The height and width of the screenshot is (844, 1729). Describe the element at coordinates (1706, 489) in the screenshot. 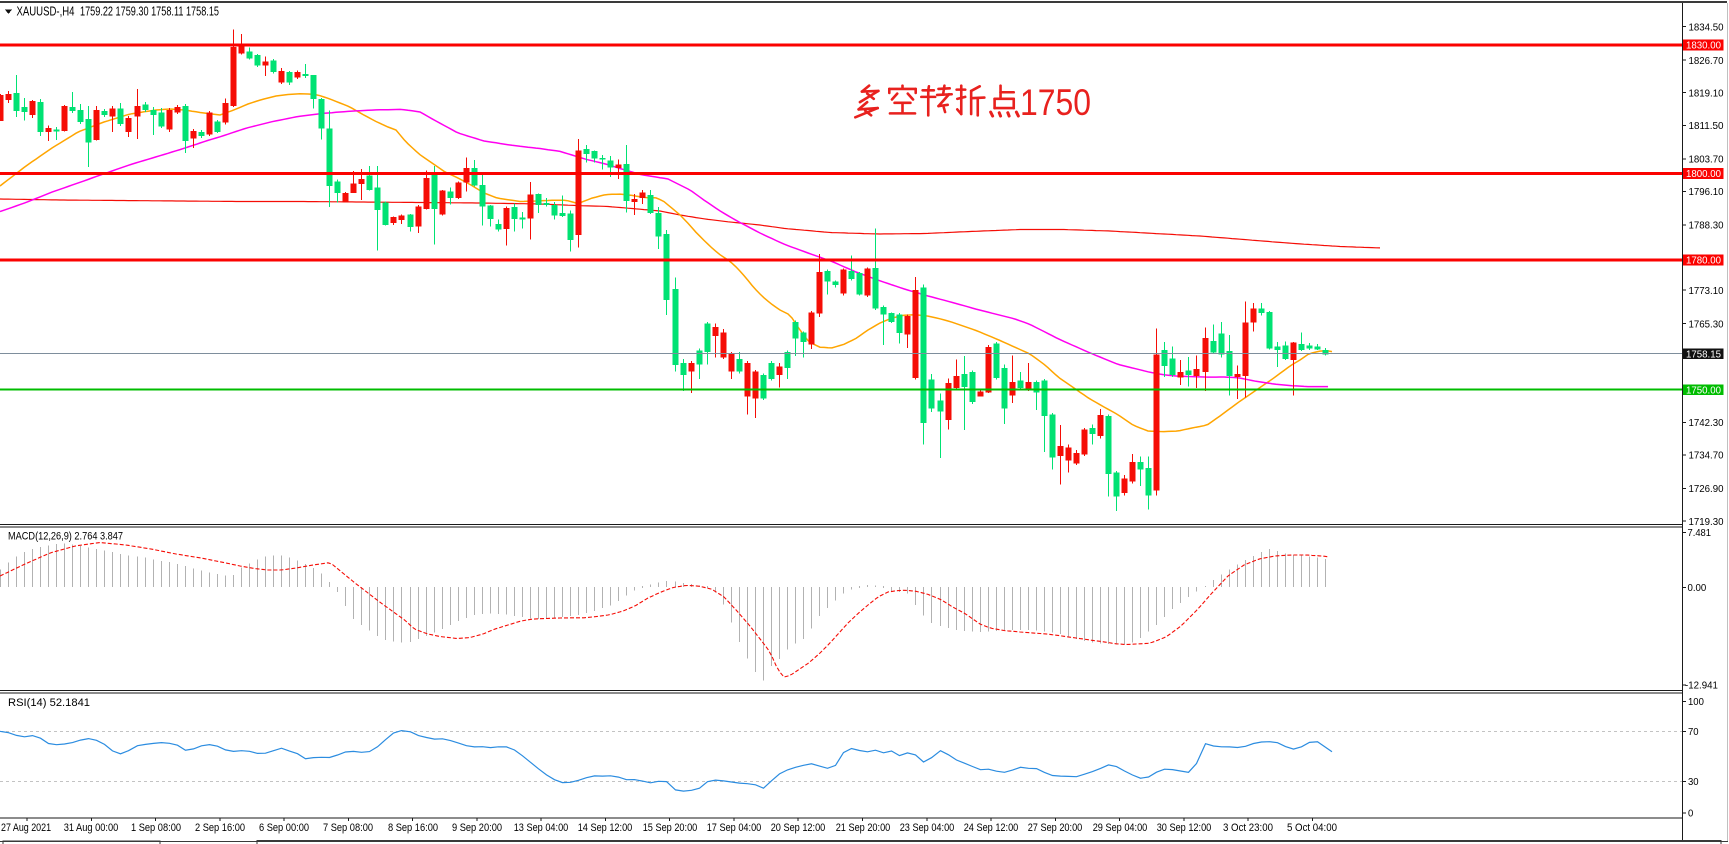

I see `svg-text: 1726.90` at that location.